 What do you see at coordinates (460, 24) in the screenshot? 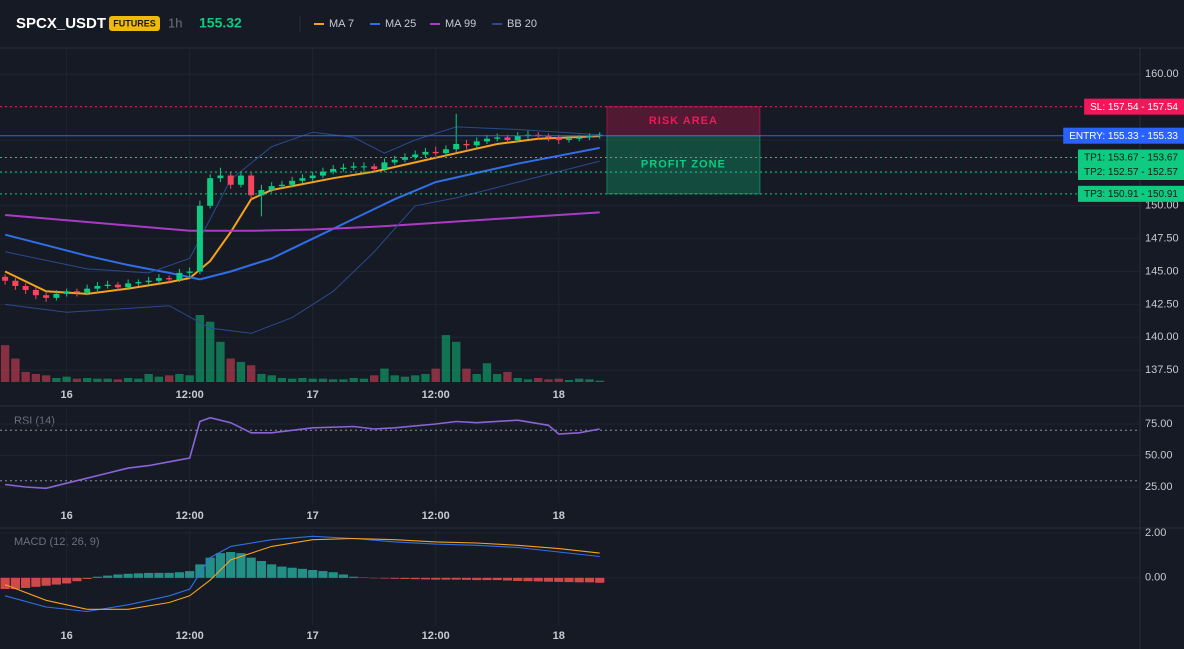
I see `legend-label: MA 99` at bounding box center [460, 24].